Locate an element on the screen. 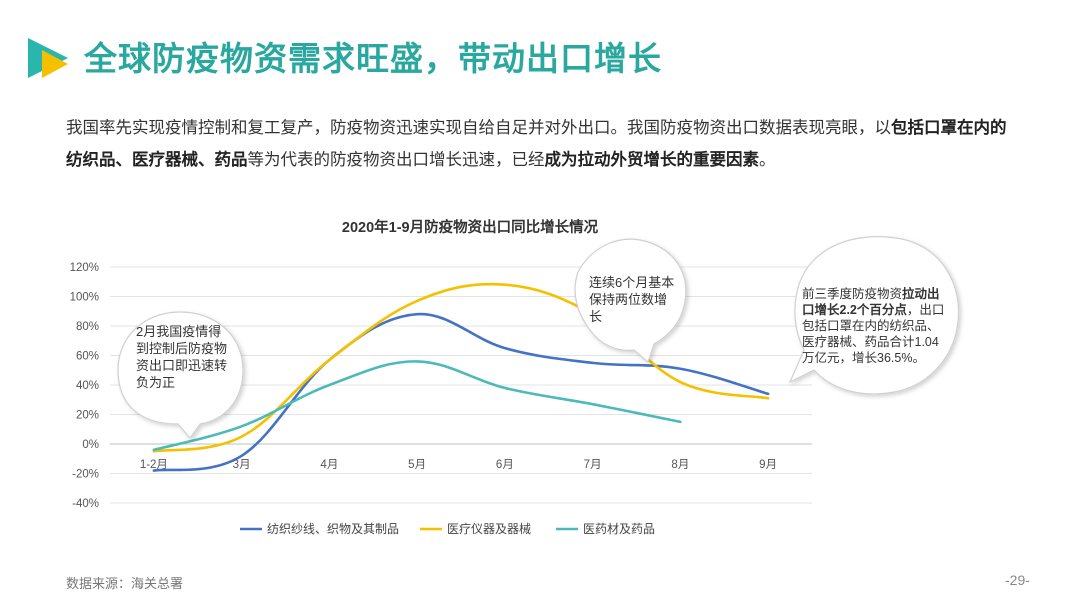 Image resolution: width=1080 pixels, height=608 pixels. x-tick-label: 3月 is located at coordinates (242, 465).